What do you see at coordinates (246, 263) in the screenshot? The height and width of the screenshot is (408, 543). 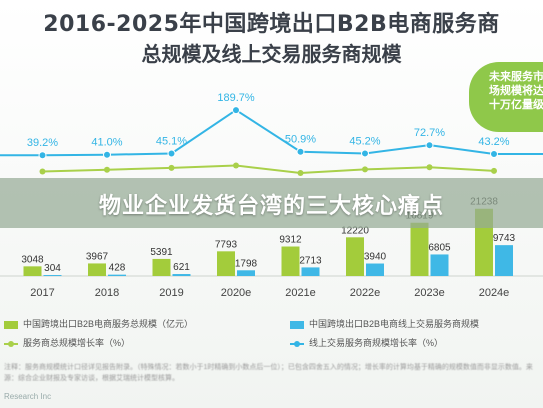 I see `bar-online-label: 1798` at bounding box center [246, 263].